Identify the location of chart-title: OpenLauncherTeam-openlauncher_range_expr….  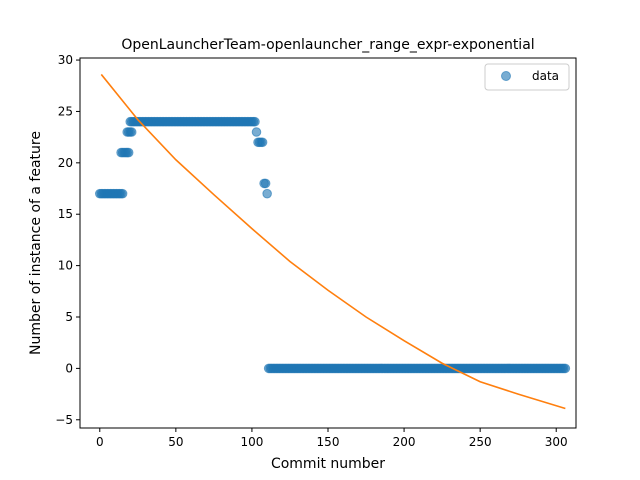
(327, 45).